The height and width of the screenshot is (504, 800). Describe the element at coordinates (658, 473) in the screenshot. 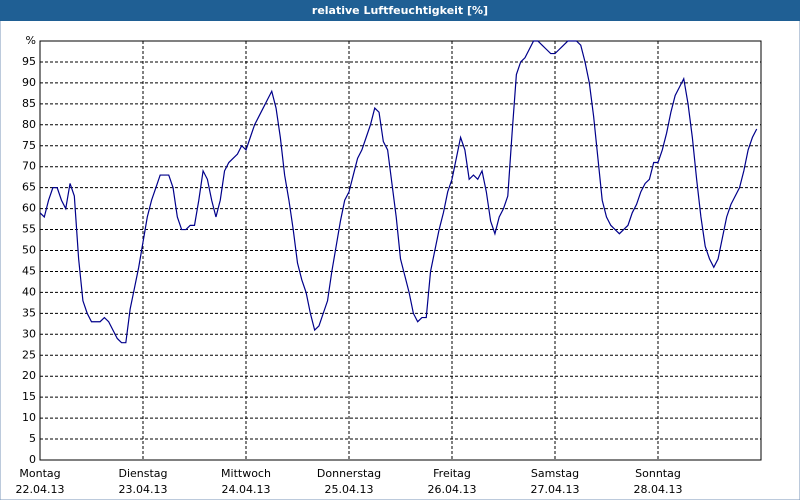

I see `x-tick-label: Sonntag` at that location.